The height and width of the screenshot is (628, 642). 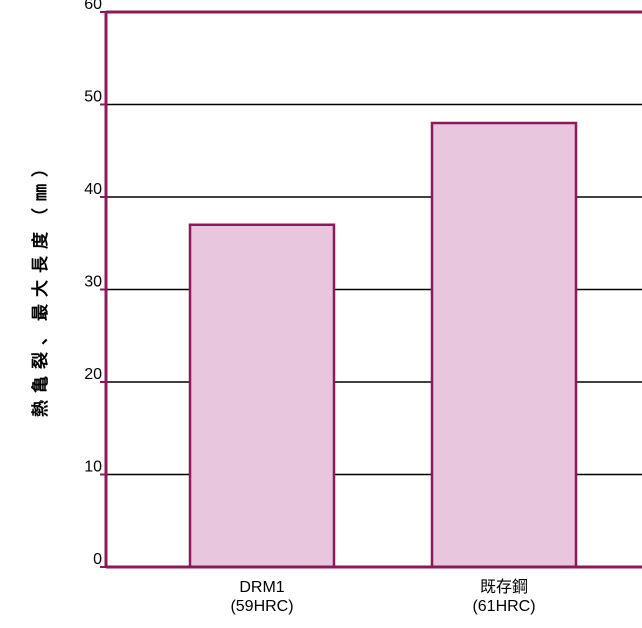 I want to click on y-tick-labels: 0 10 20 30 40 50 60, so click(x=95, y=284).